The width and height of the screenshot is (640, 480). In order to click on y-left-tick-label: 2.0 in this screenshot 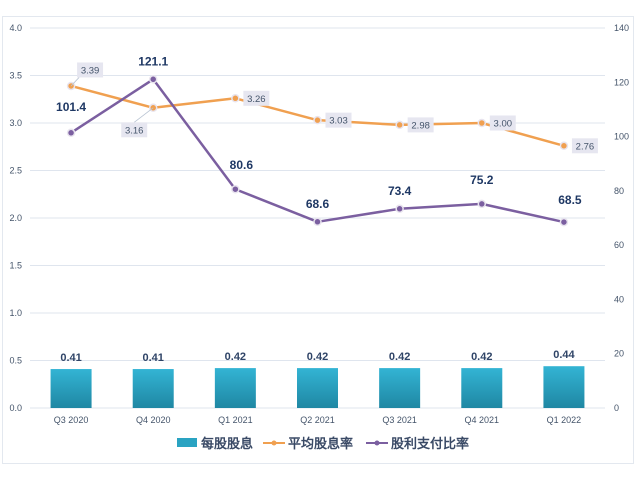, I will do `click(15, 218)`.